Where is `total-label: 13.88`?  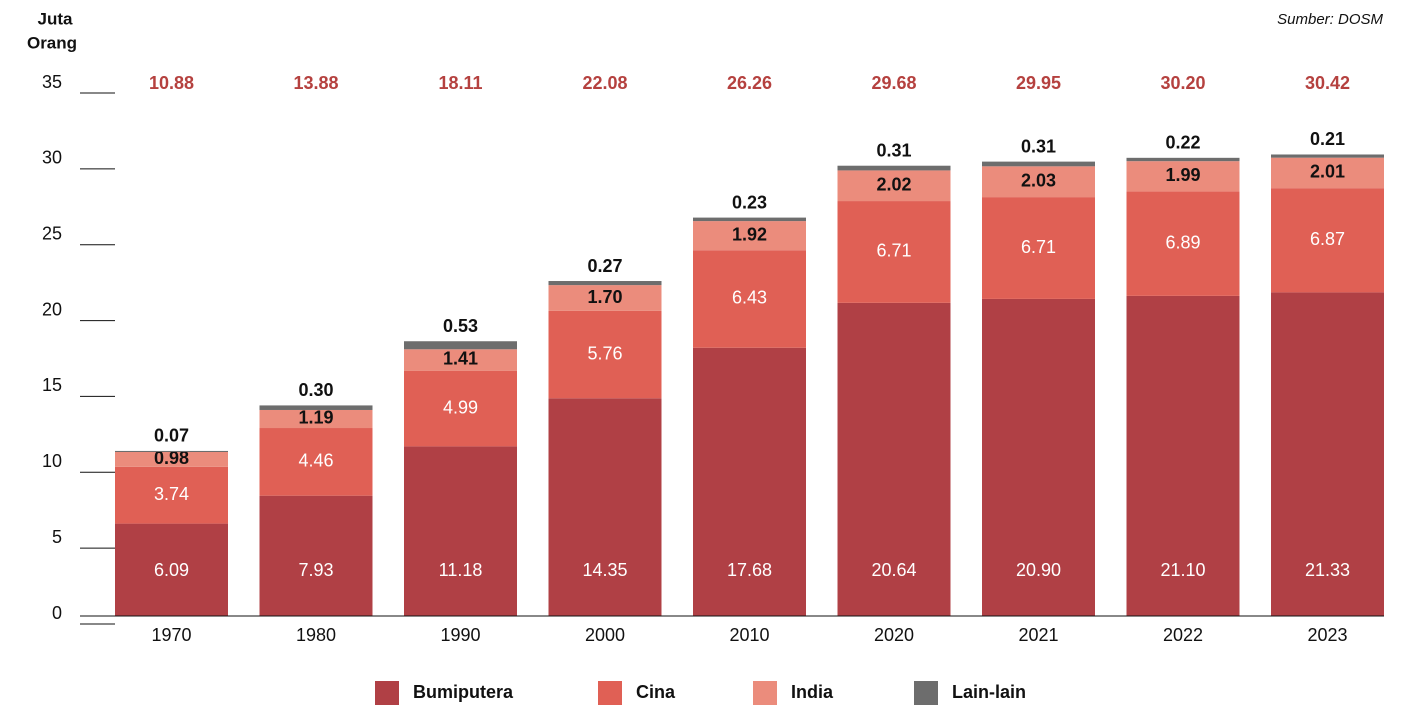
total-label: 13.88 is located at coordinates (315, 83).